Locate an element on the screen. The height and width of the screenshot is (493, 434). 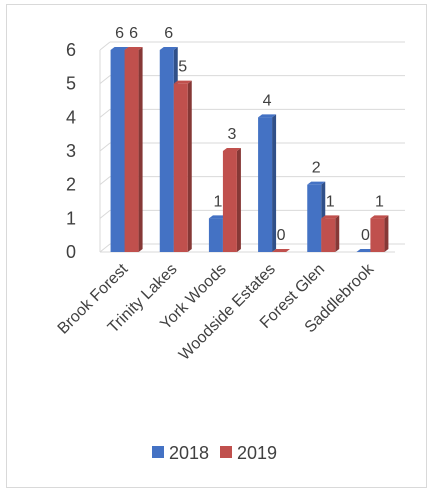
legend-item-2018: 2018 is located at coordinates (180, 453).